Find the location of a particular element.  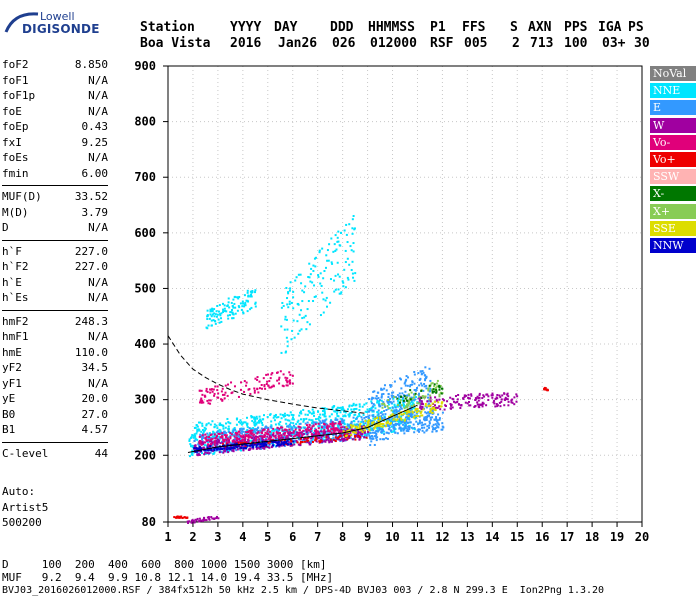

labels-1: YYYY is located at coordinates (246, 27).